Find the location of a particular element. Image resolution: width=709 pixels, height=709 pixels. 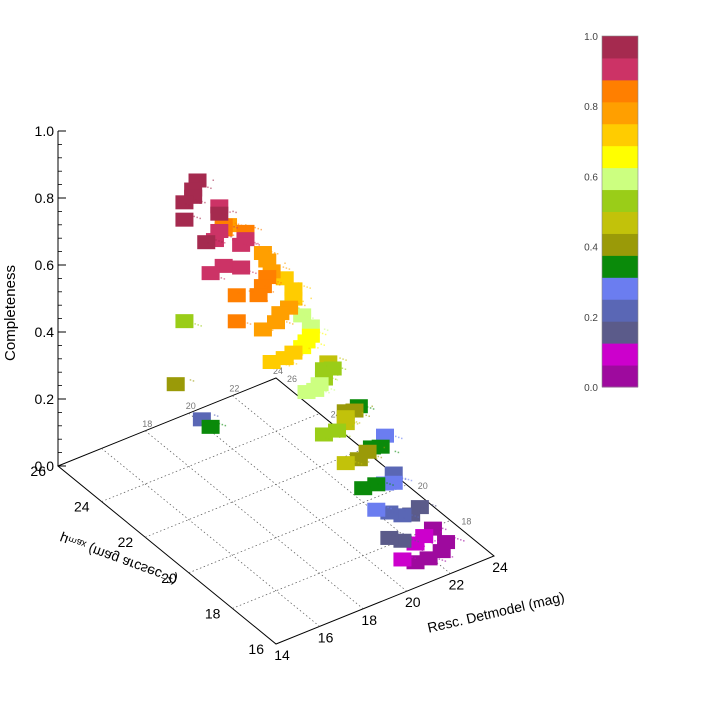

x-tick-label: 18 is located at coordinates (369, 620).